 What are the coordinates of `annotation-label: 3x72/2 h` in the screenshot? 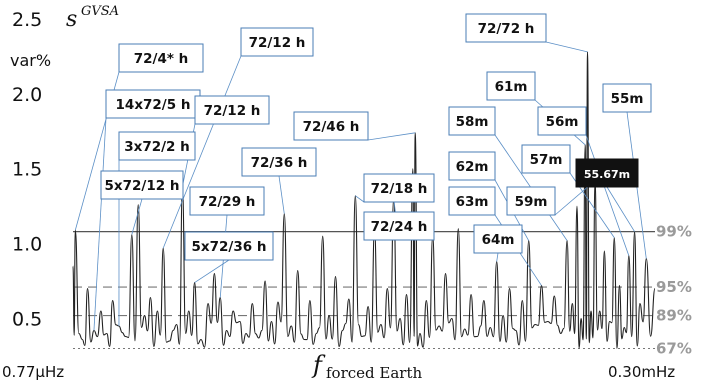 It's located at (157, 147).